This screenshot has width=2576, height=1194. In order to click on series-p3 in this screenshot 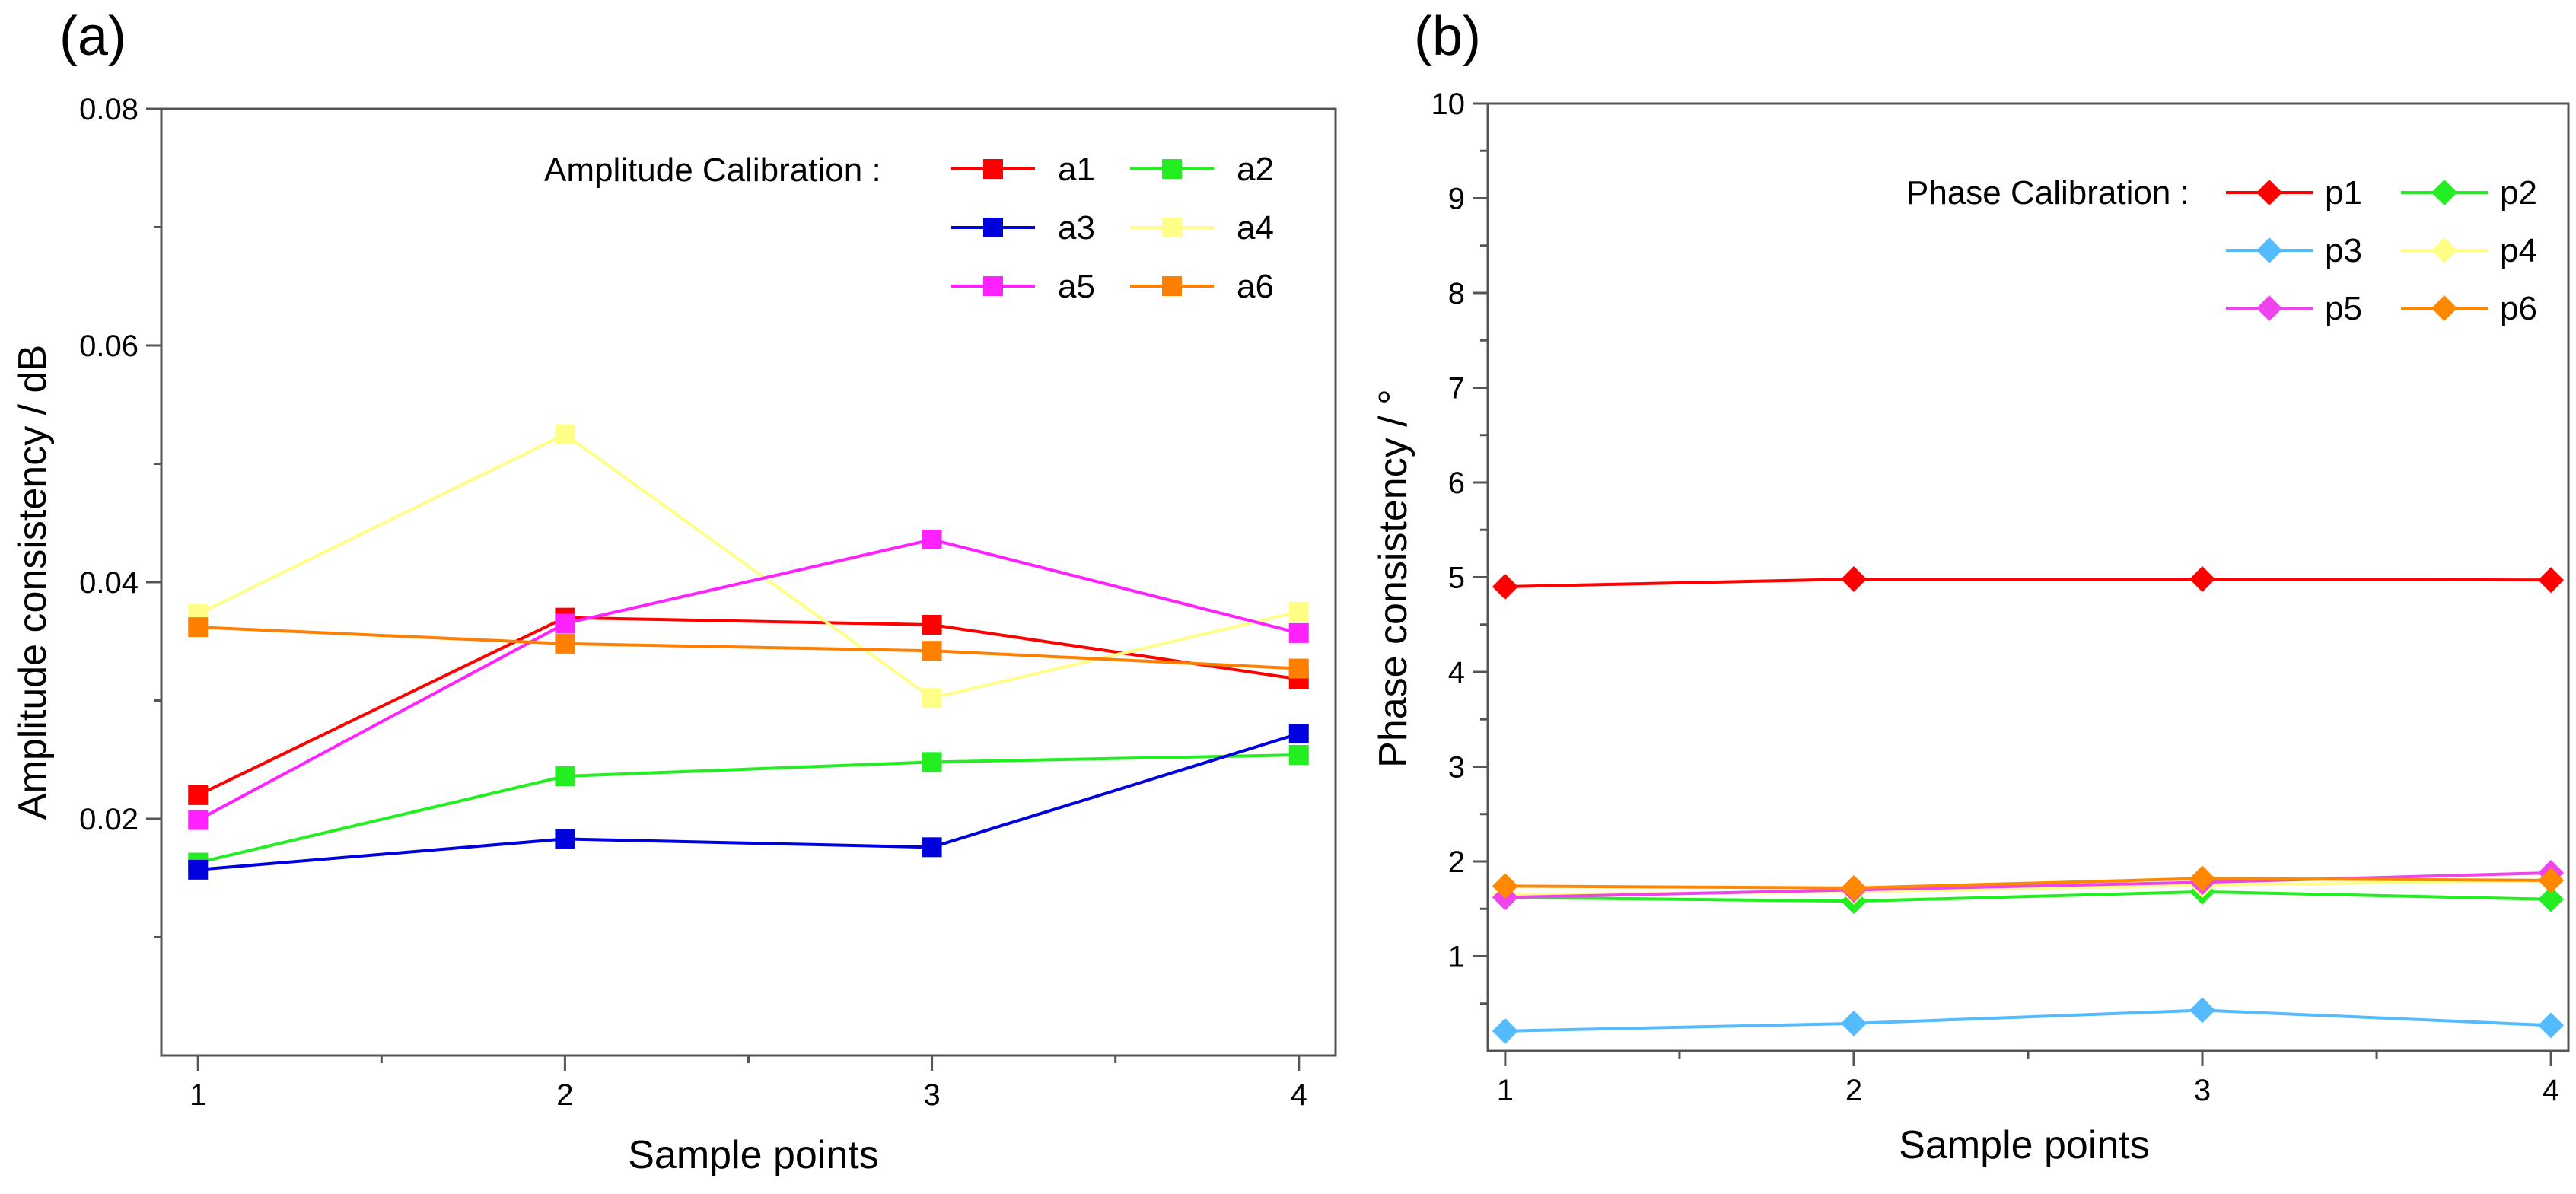, I will do `click(2028, 1020)`.